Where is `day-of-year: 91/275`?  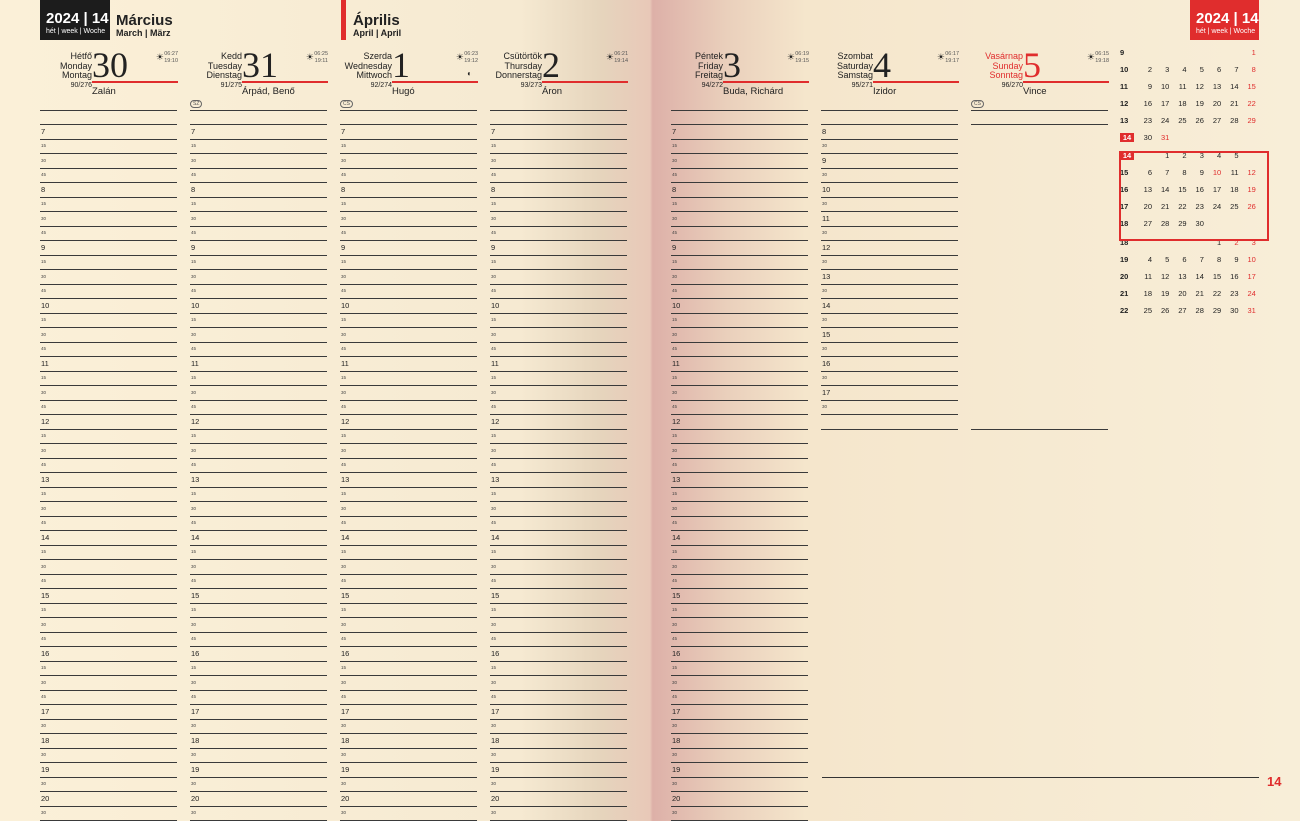 day-of-year: 91/275 is located at coordinates (231, 85).